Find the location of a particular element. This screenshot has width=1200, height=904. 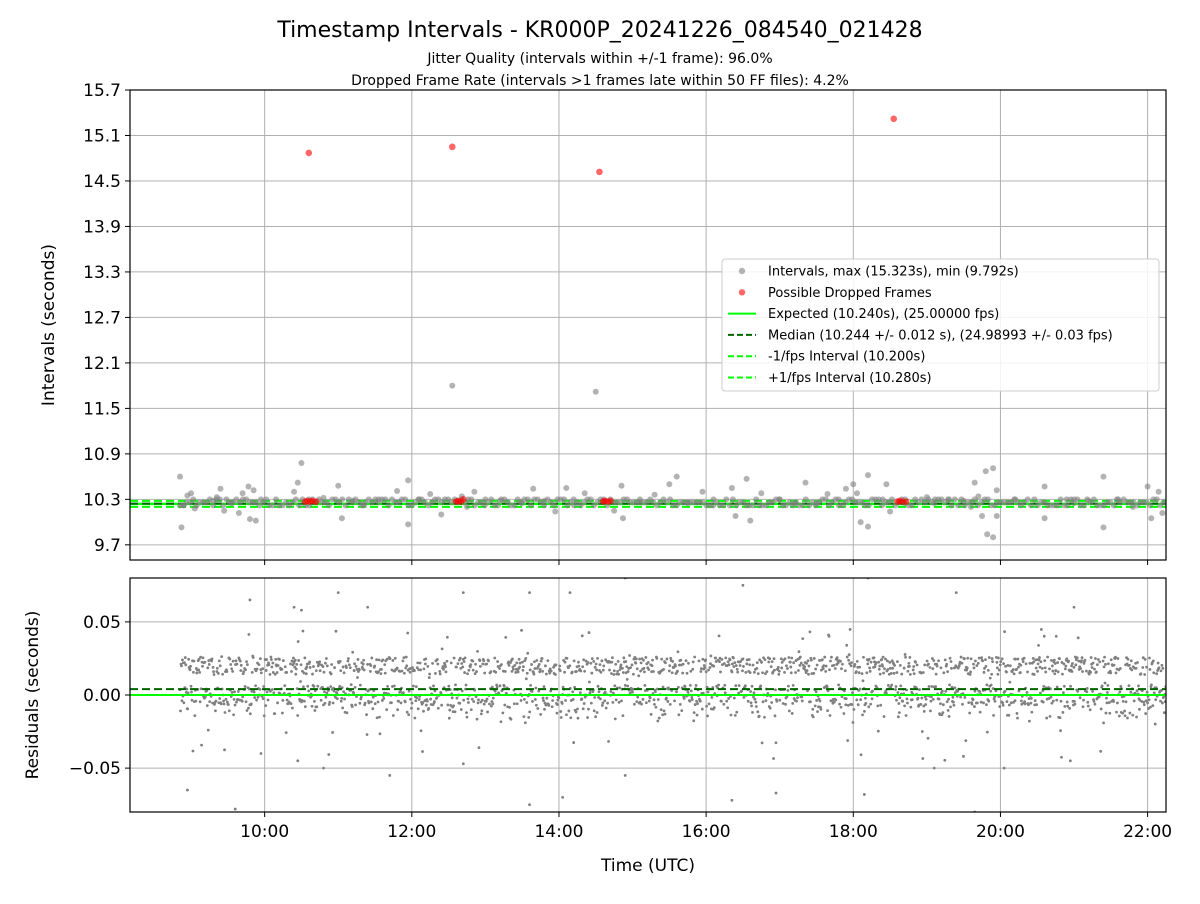

dropped-frame-point is located at coordinates (906, 501).